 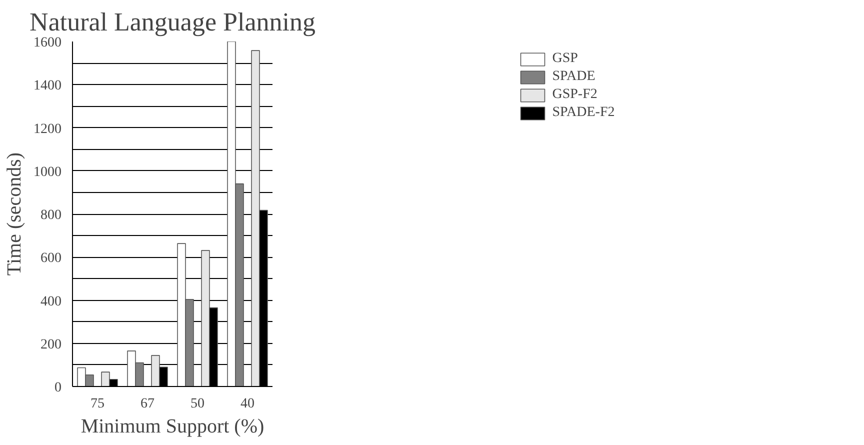 I want to click on legend-label: GSP, so click(x=565, y=59).